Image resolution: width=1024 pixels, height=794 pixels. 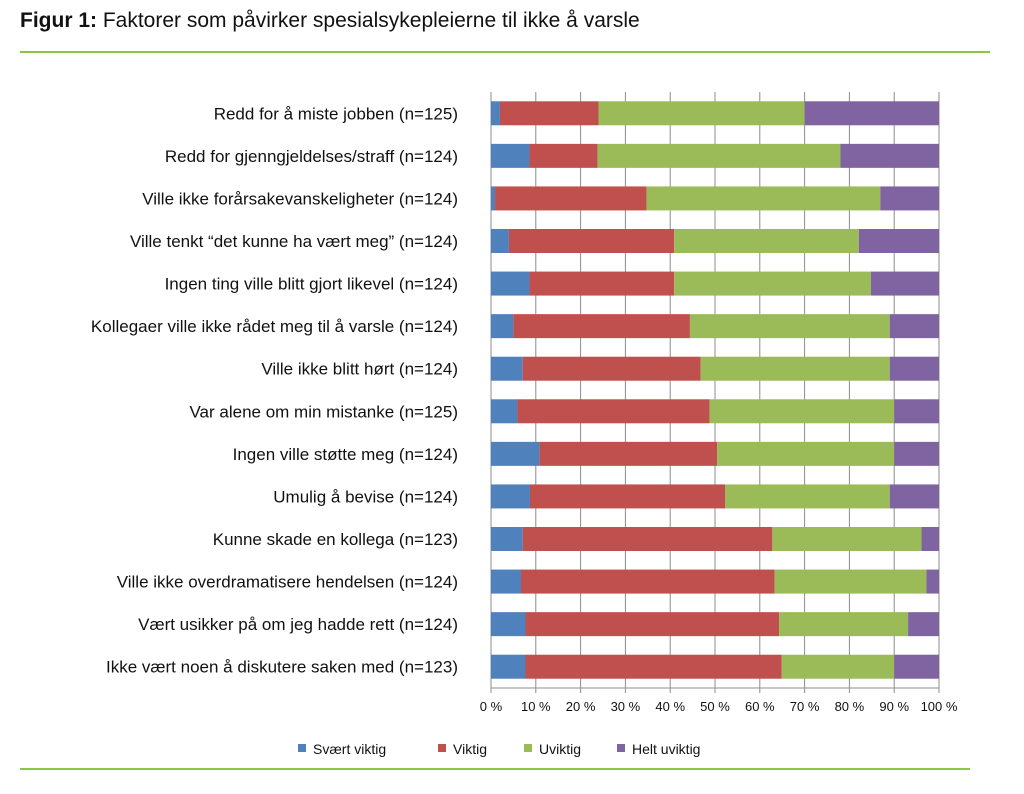 I want to click on x-tick-label: 40 %, so click(x=670, y=706).